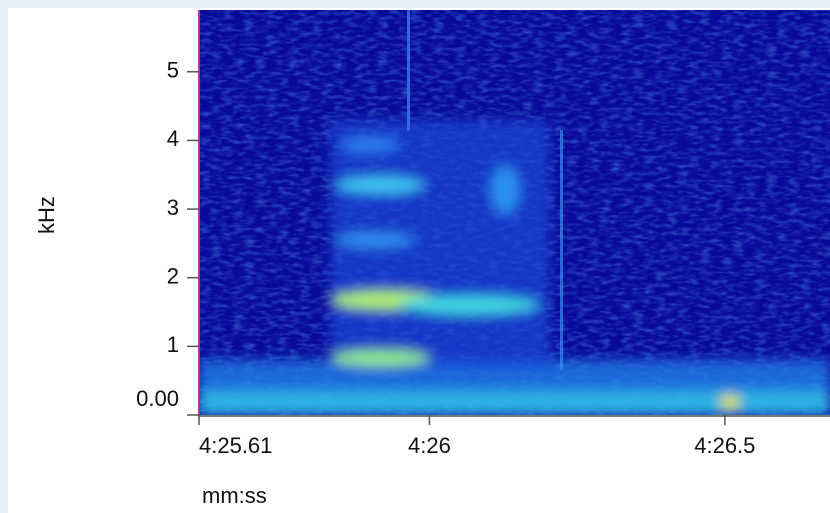 Image resolution: width=830 pixels, height=513 pixels. Describe the element at coordinates (429, 445) in the screenshot. I see `x-tick-label: 4:26` at that location.